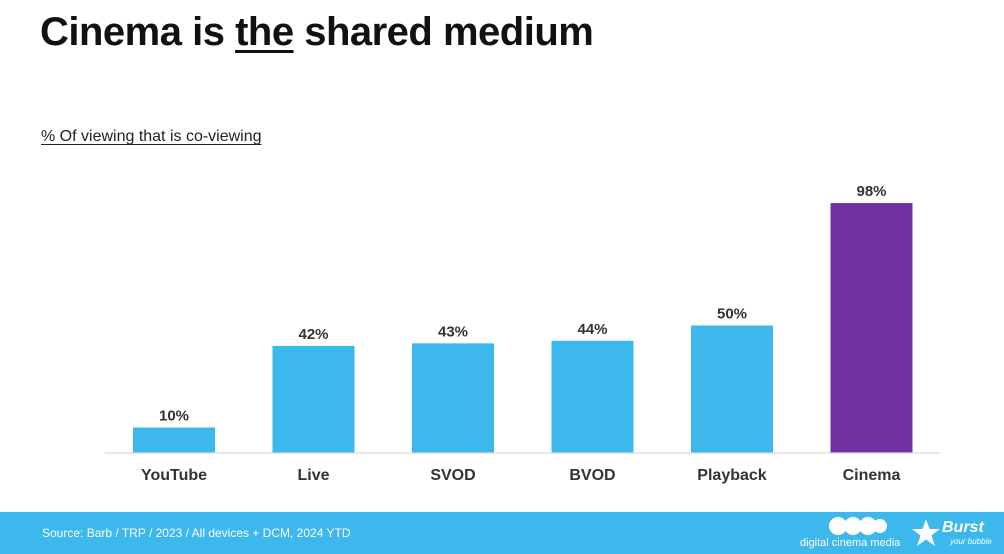 The height and width of the screenshot is (554, 1004). What do you see at coordinates (592, 329) in the screenshot?
I see `data-label: 44%` at bounding box center [592, 329].